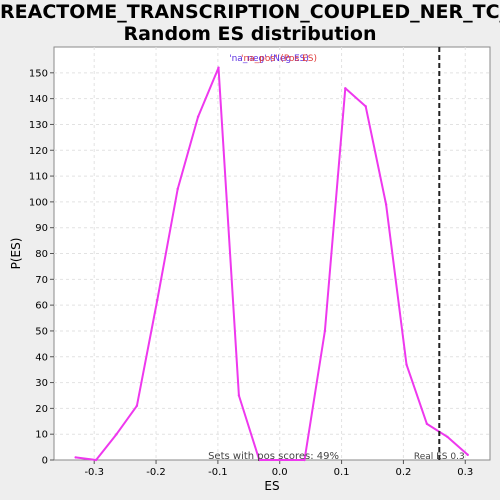 This screenshot has height=500, width=500. What do you see at coordinates (403, 472) in the screenshot?
I see `x-tick-label: 0.2` at bounding box center [403, 472].